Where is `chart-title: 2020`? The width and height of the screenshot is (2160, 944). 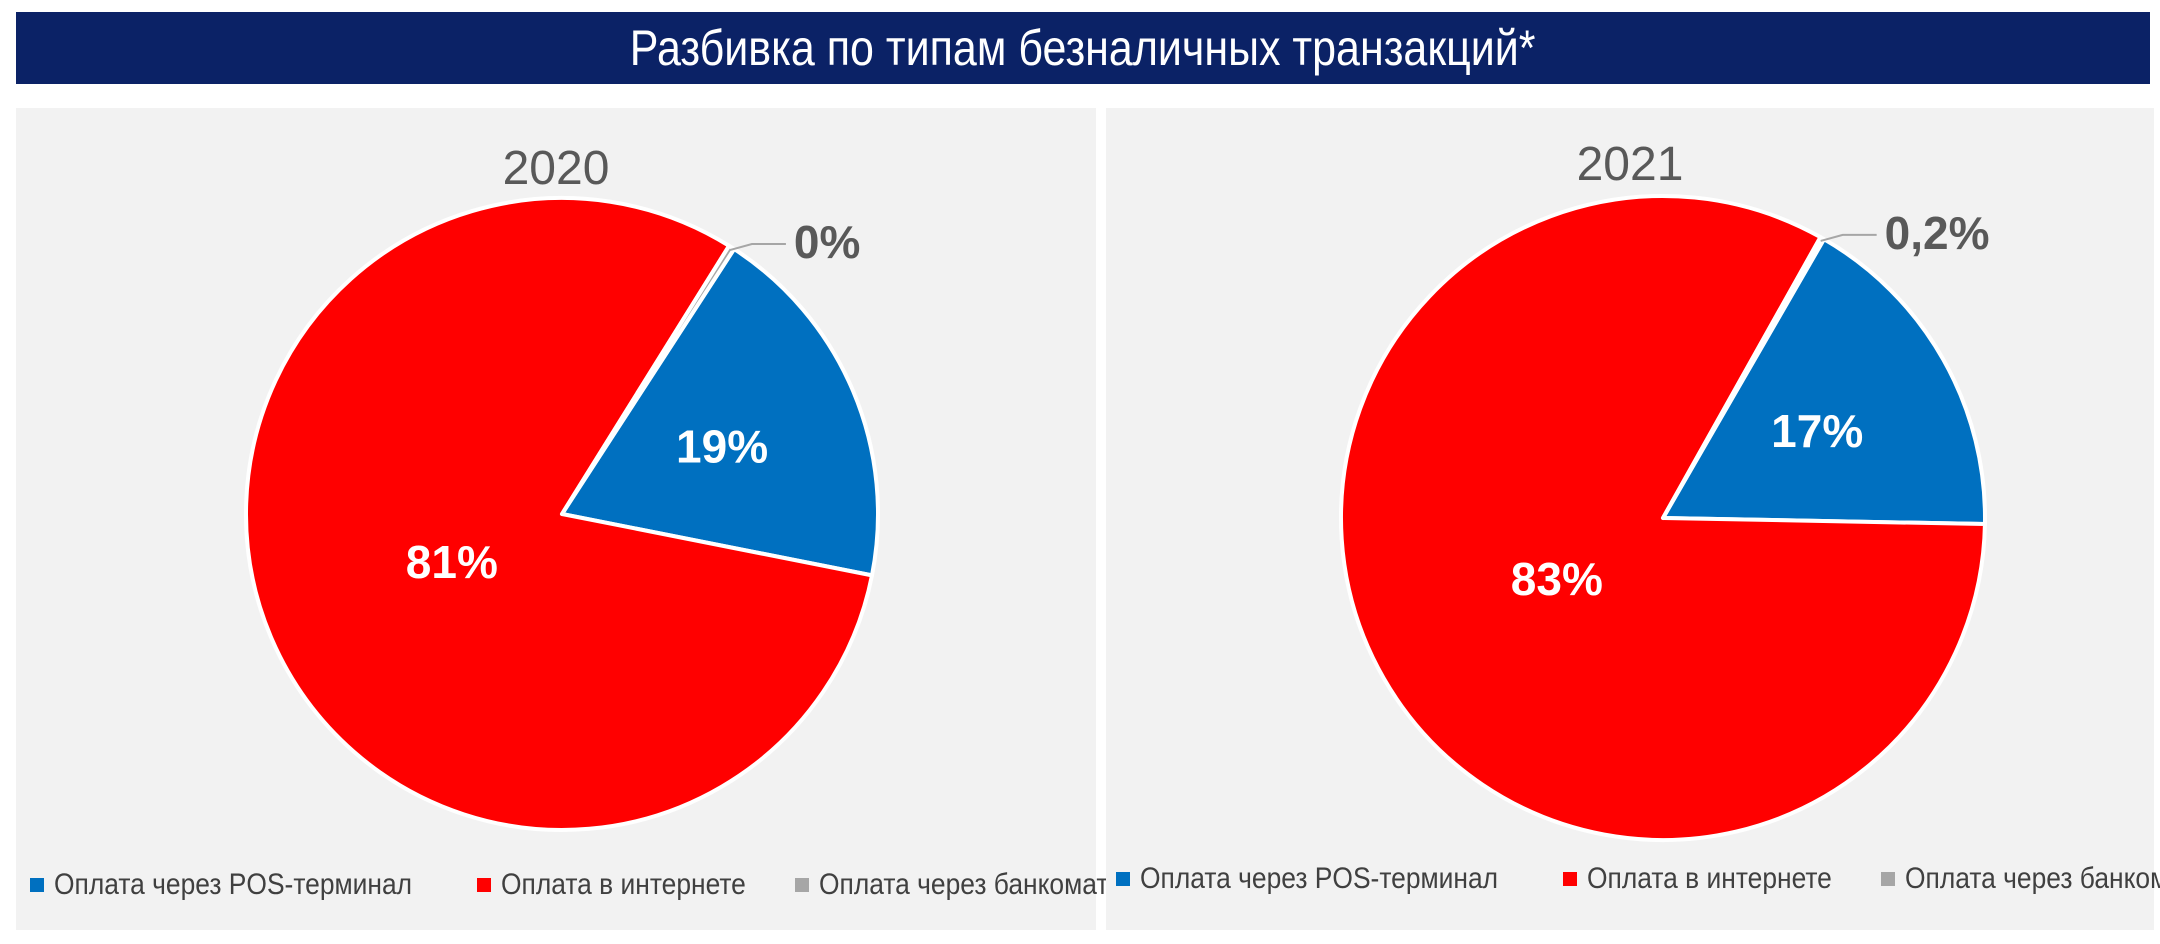 chart-title: 2020 is located at coordinates (556, 168).